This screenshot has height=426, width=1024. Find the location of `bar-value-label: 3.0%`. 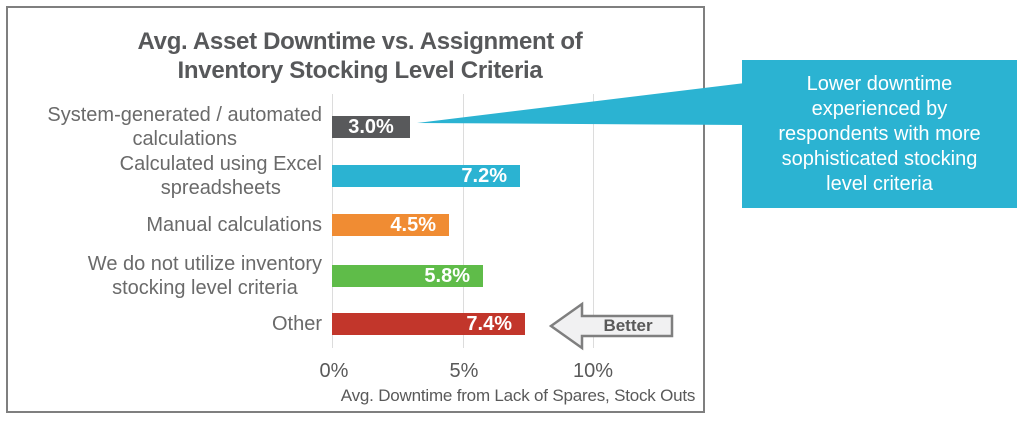

bar-value-label: 3.0% is located at coordinates (371, 127).